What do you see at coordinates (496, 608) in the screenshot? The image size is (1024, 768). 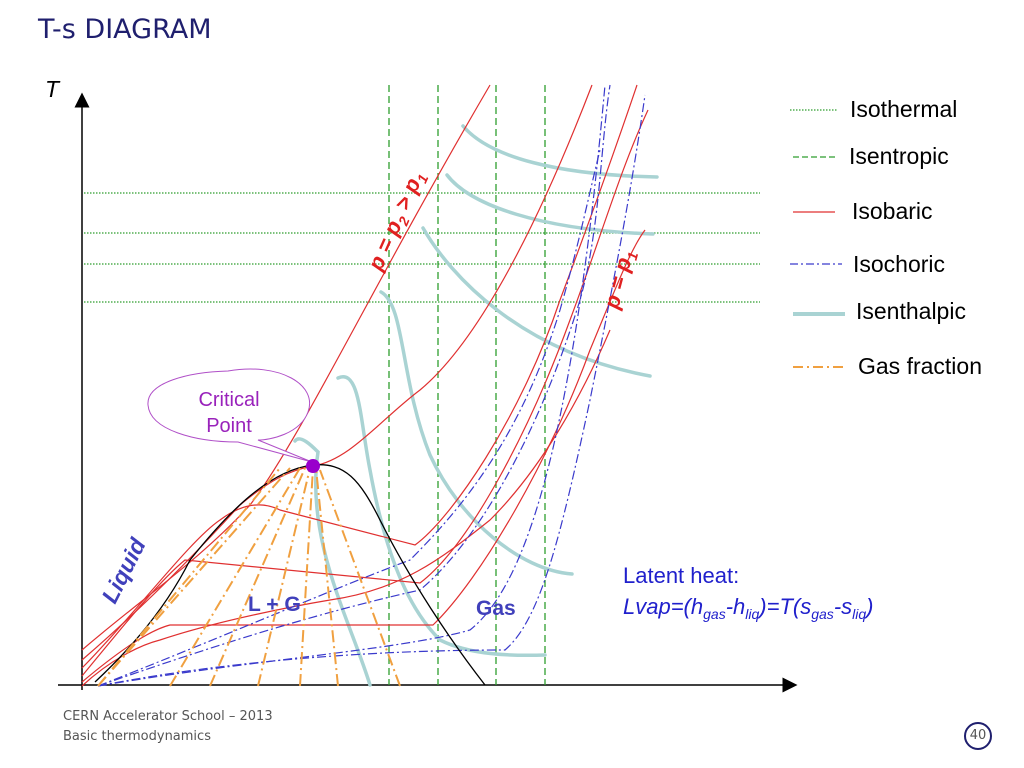 I see `gas-region-label: Gas` at bounding box center [496, 608].